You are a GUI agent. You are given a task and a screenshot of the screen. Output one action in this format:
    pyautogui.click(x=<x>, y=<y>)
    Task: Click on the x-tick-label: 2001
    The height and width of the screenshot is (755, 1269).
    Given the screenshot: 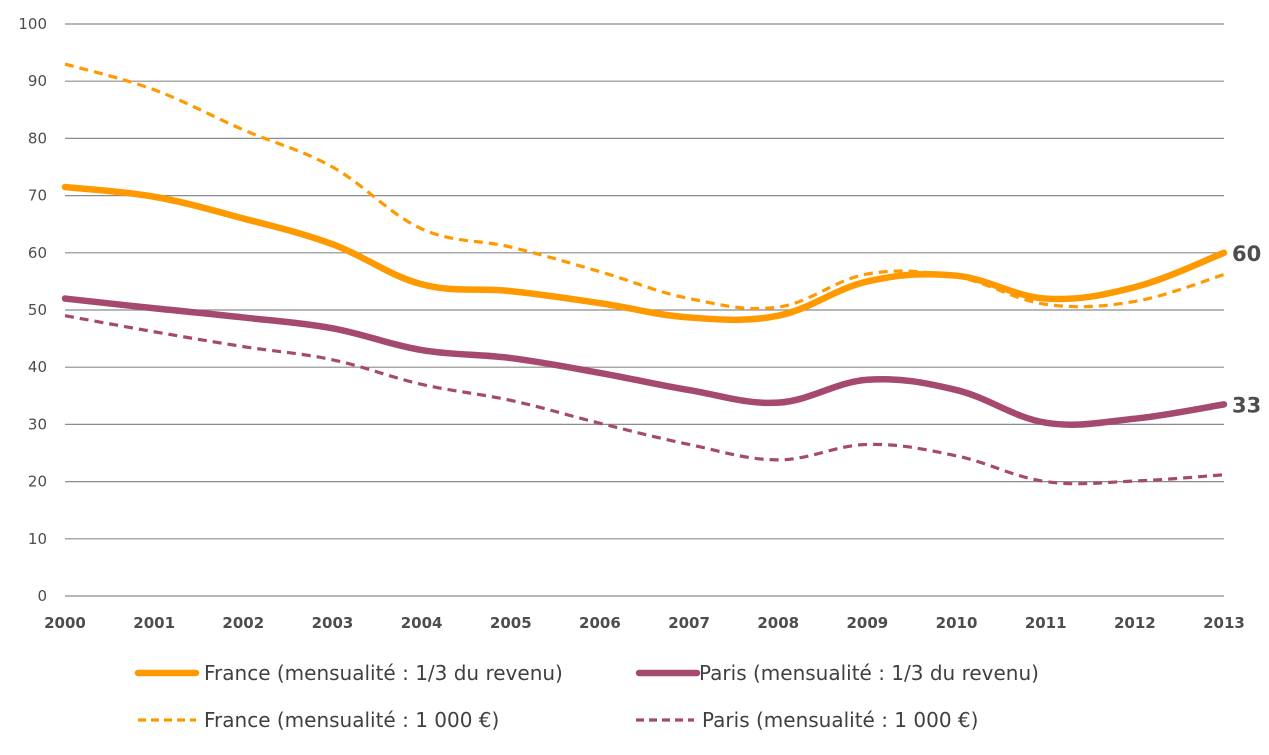 What is the action you would take?
    pyautogui.click(x=154, y=623)
    